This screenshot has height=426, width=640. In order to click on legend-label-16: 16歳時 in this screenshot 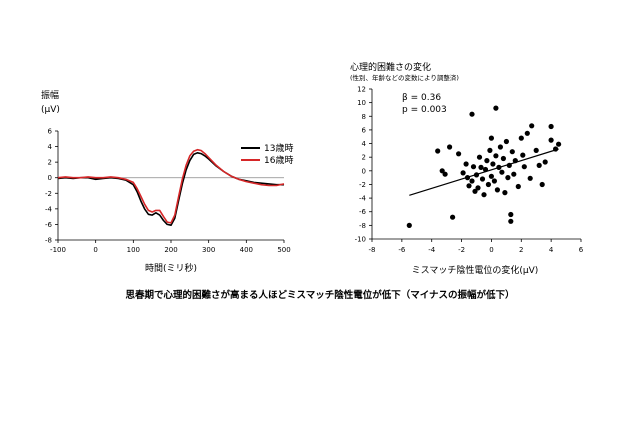, I will do `click(278, 160)`.